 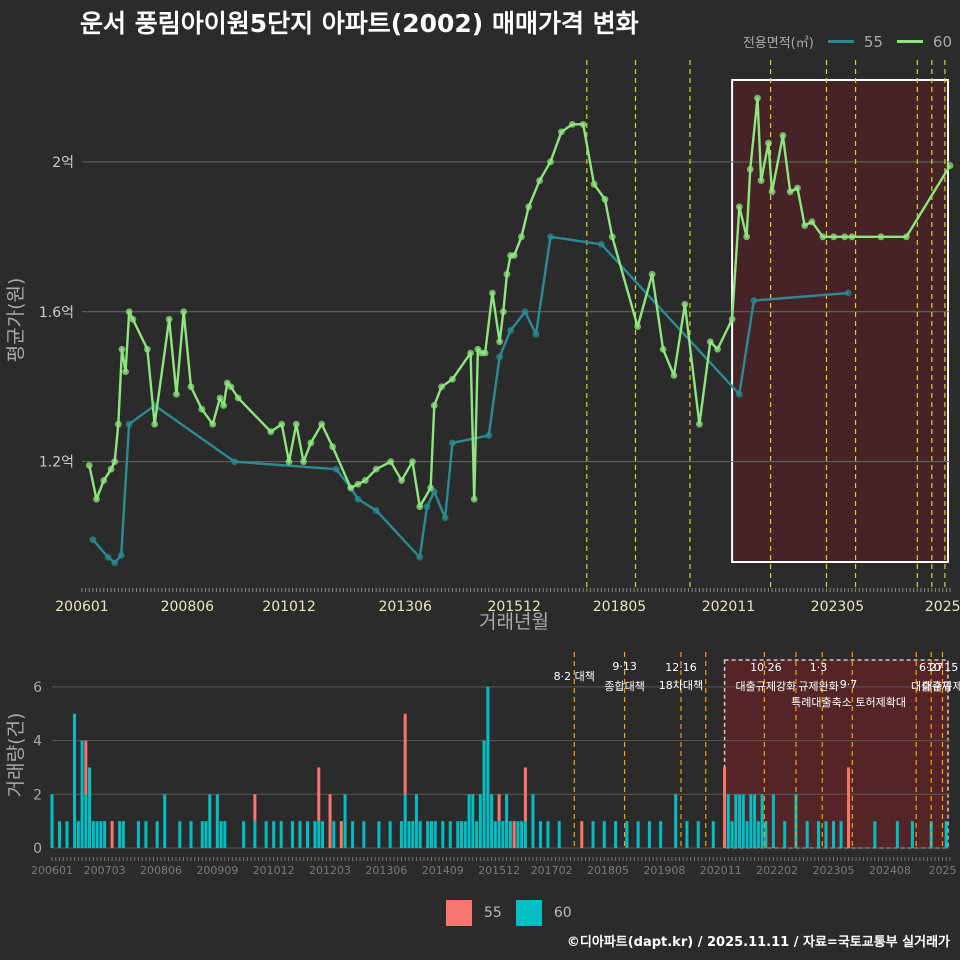 What do you see at coordinates (56, 463) in the screenshot?
I see `y-tick-label-top: 1.2억` at bounding box center [56, 463].